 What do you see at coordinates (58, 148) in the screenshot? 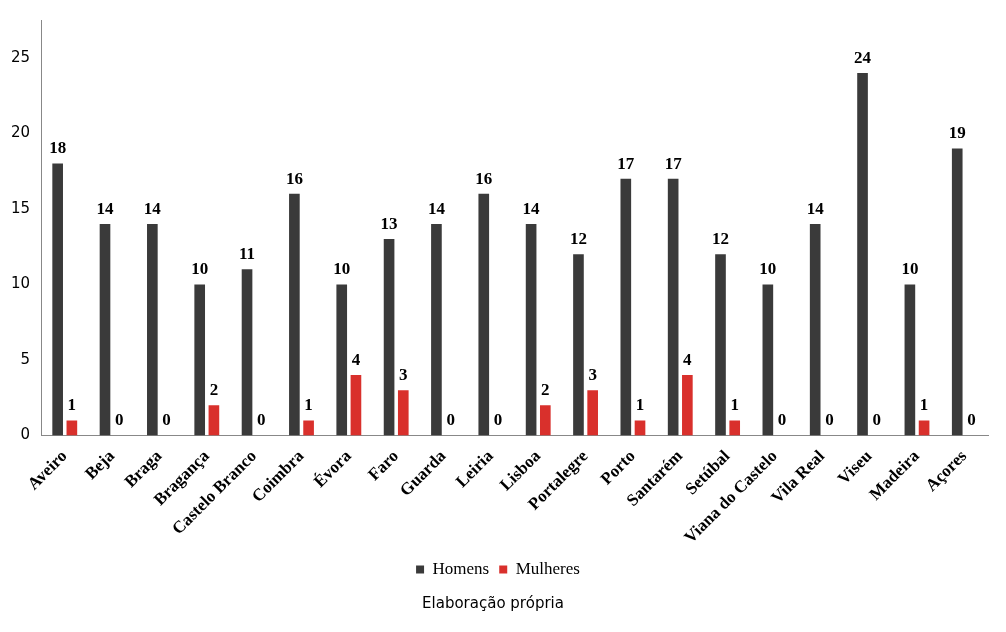
I see `data-label: 18` at bounding box center [58, 148].